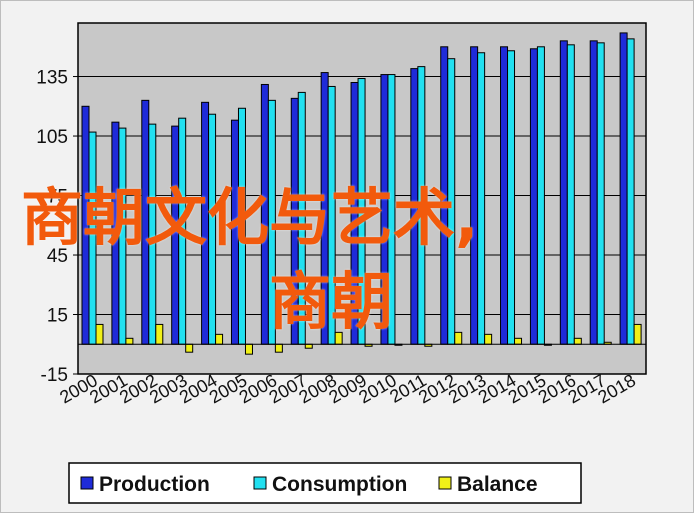 The height and width of the screenshot is (514, 694). I want to click on bar-production-2014, so click(504, 195).